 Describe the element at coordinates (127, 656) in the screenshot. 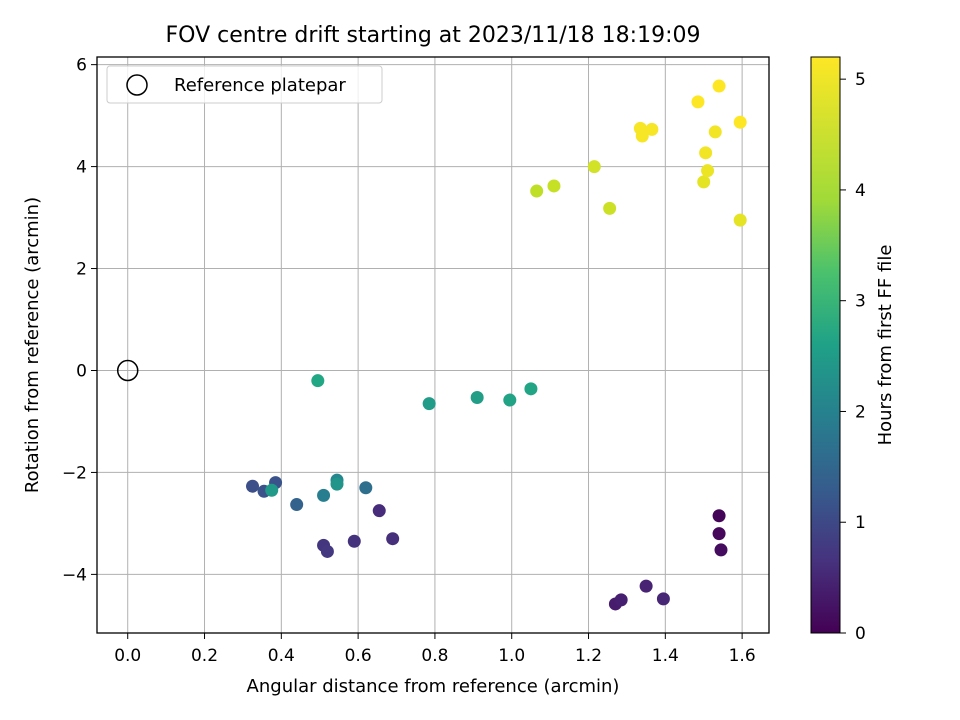

I see `x-tick-label: 0.0` at that location.